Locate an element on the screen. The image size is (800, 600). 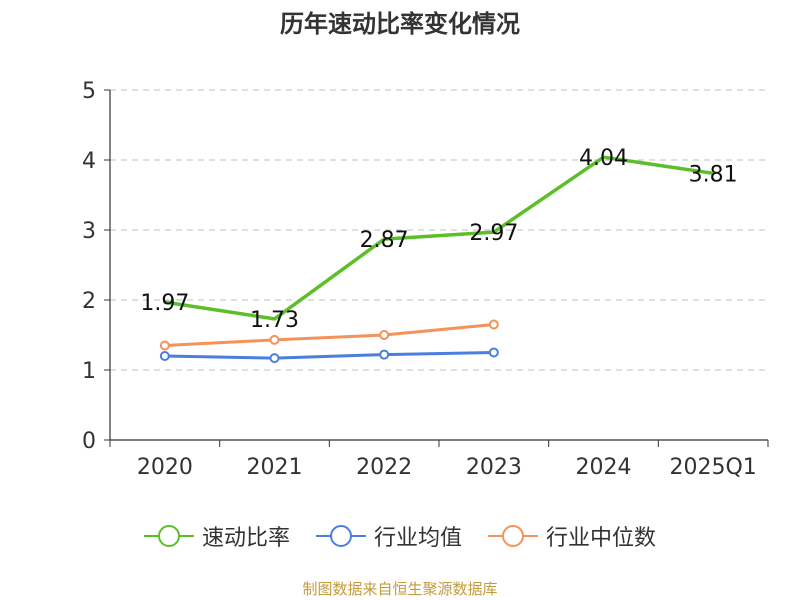
legend-item-series-2: 行业均值 is located at coordinates (388, 536).